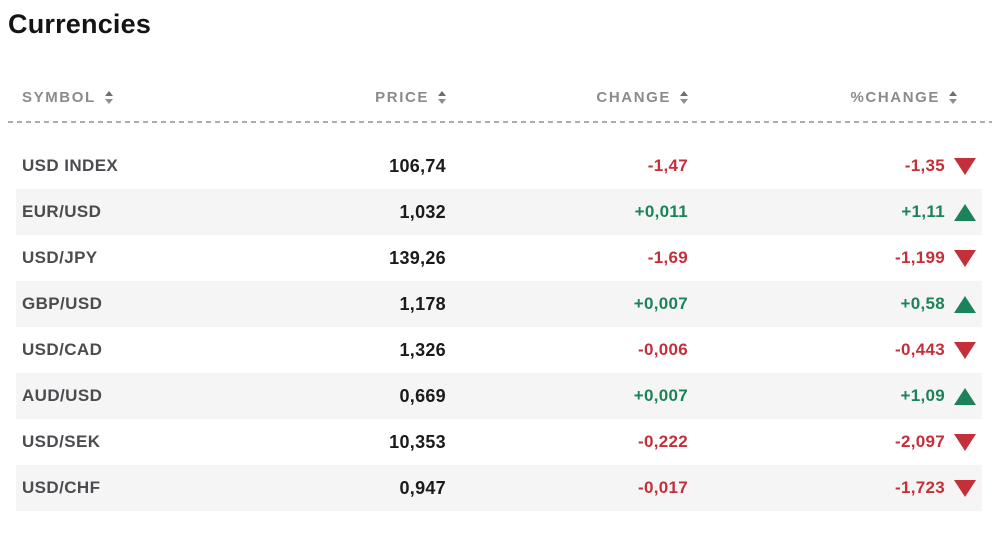 This screenshot has height=533, width=1000. I want to click on symbol-cell: USD/CAD, so click(62, 349).